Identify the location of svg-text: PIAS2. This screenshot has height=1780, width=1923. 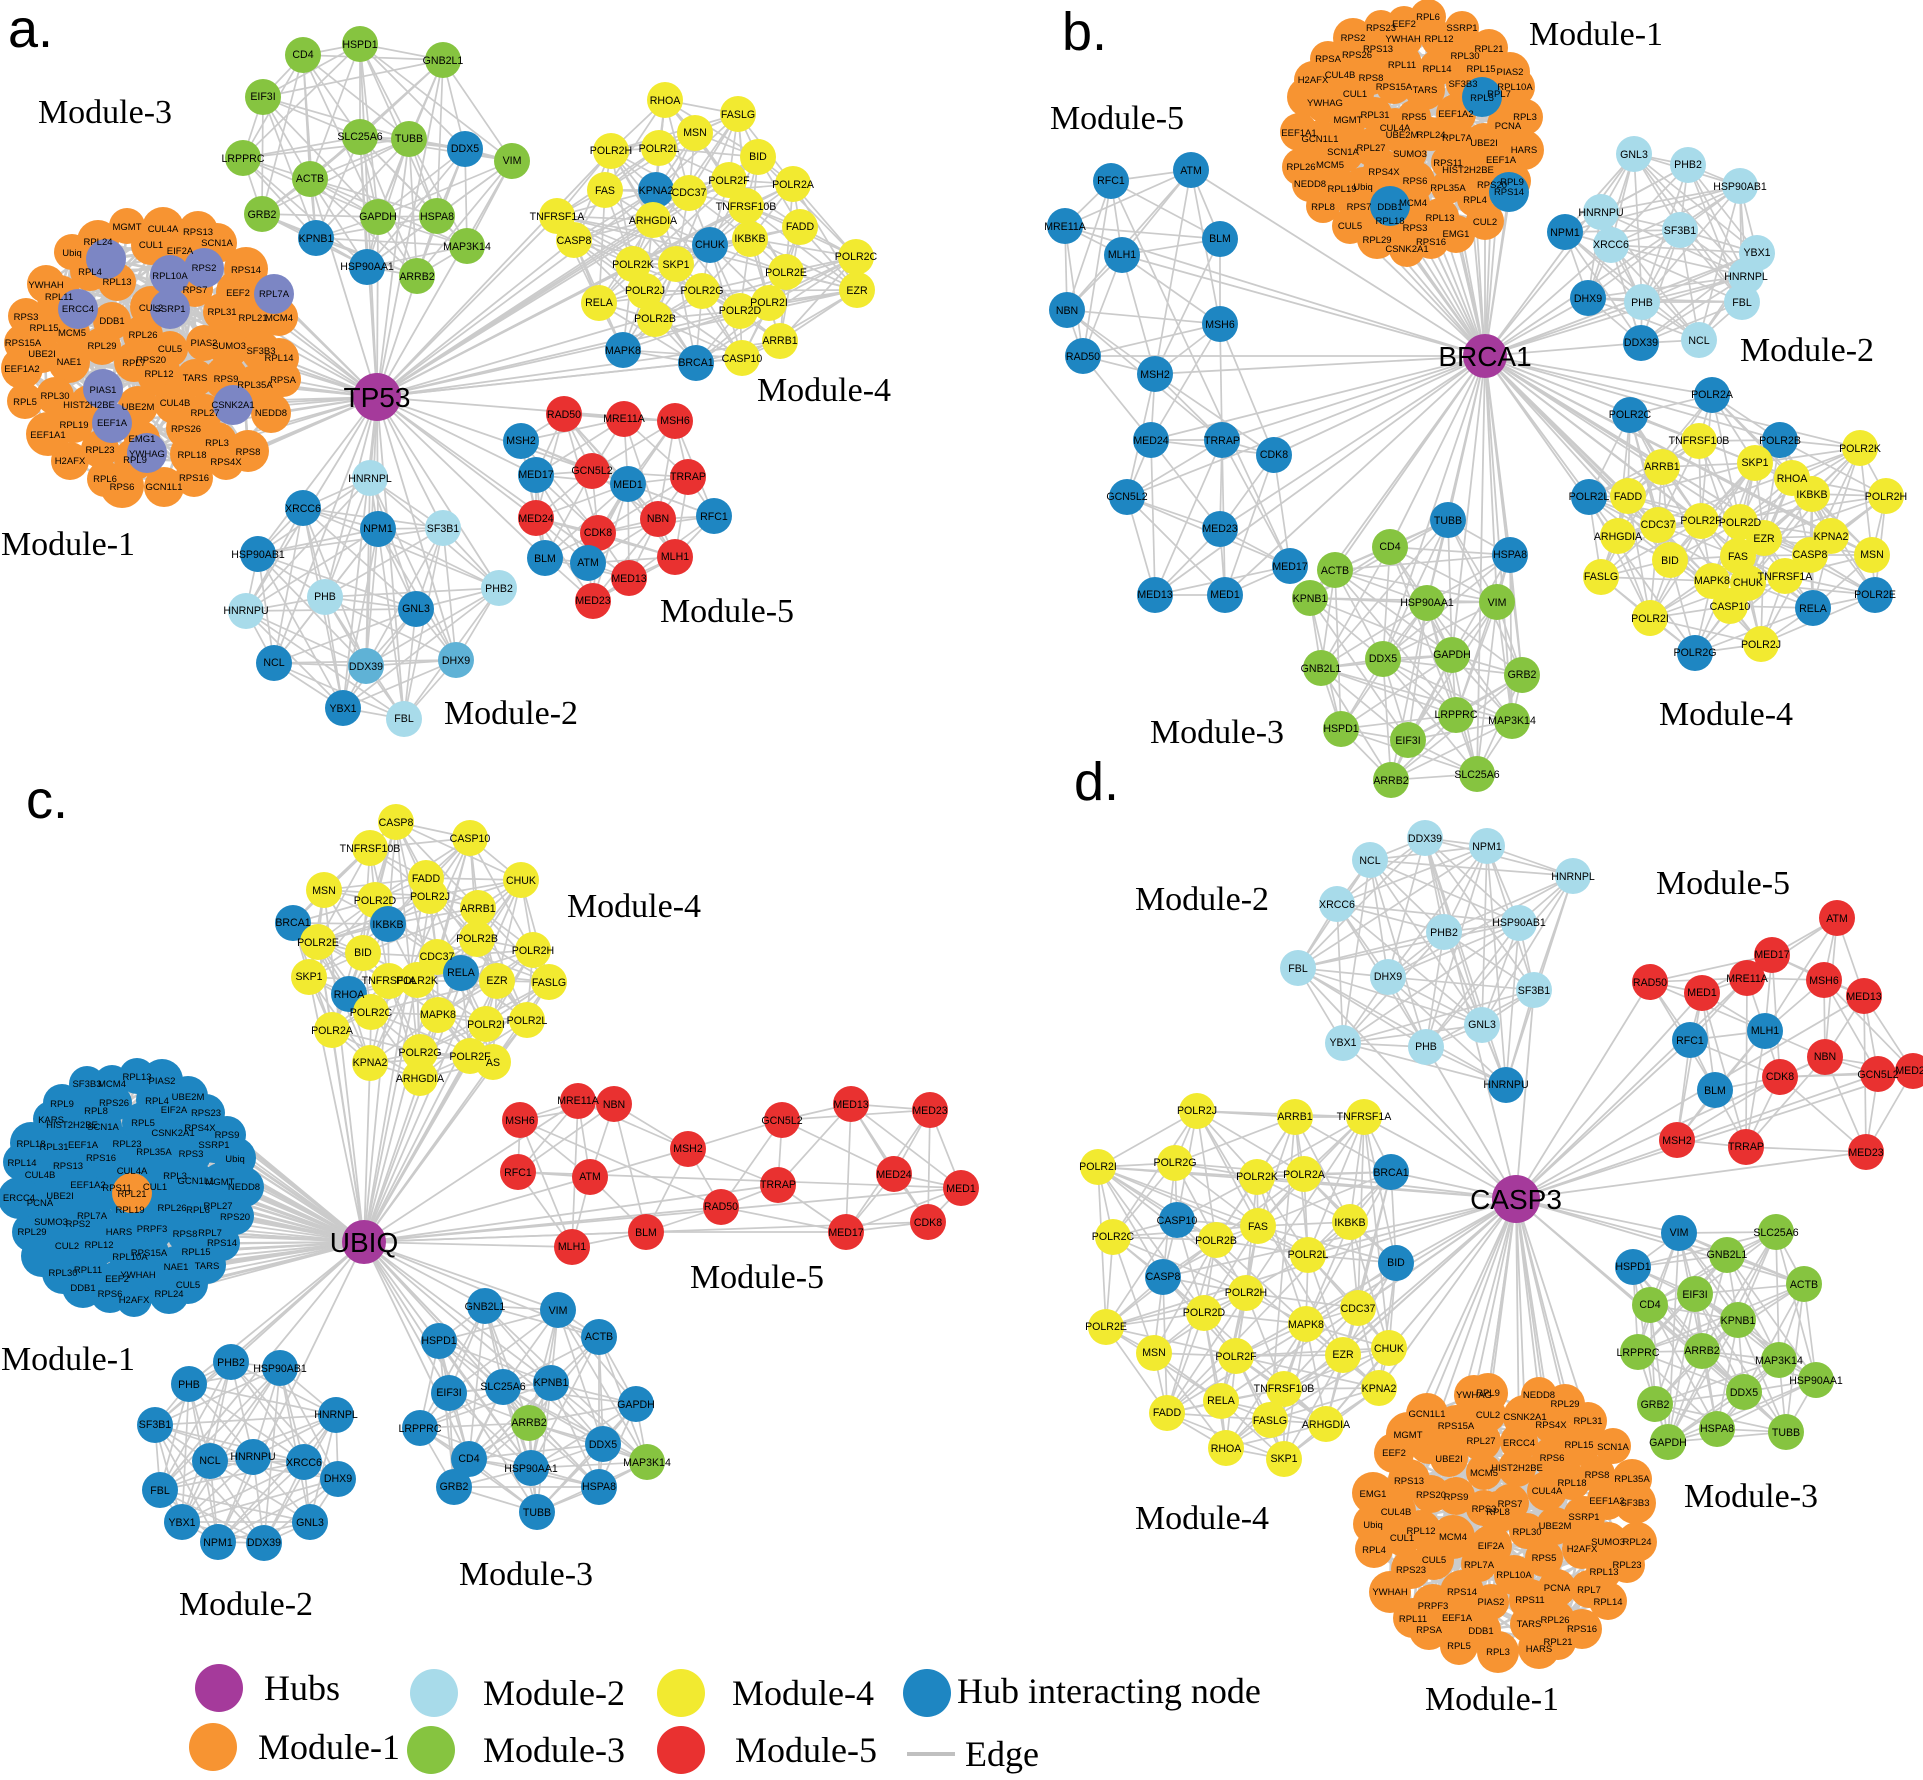
(204, 343).